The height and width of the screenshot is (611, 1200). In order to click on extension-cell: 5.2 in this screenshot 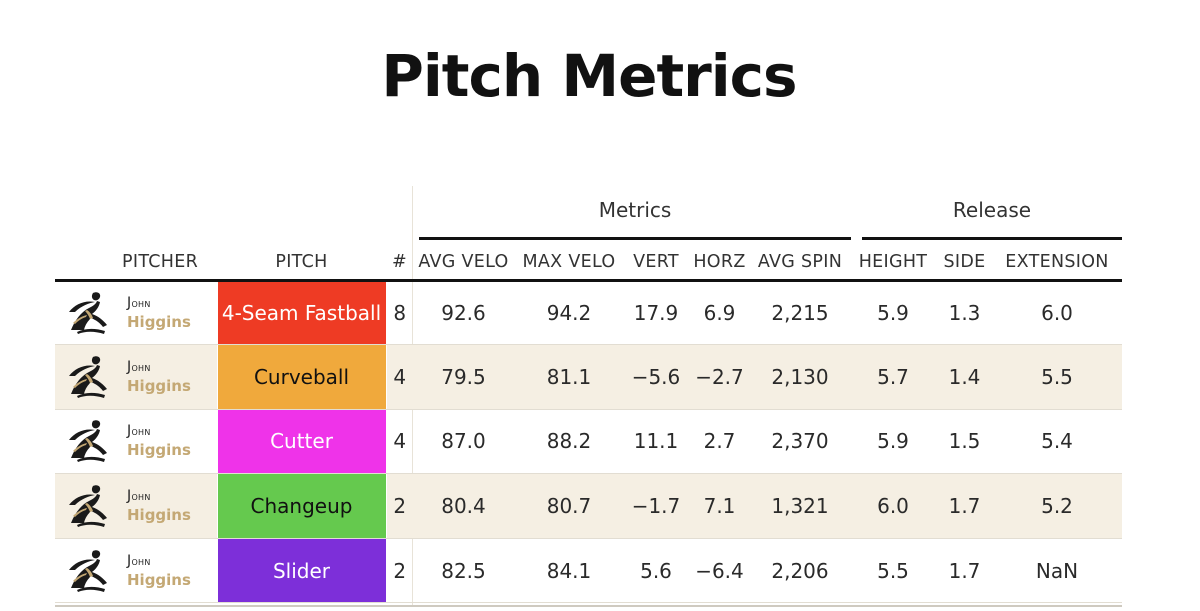, I will do `click(1057, 506)`.